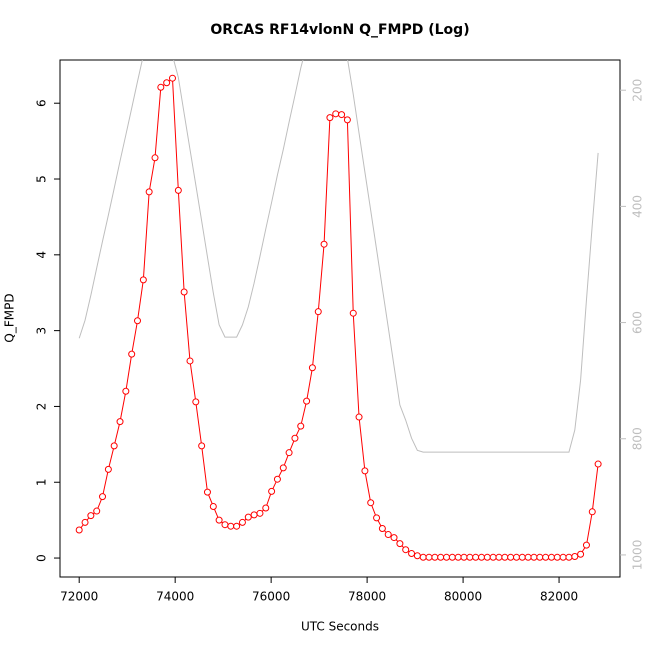 This screenshot has width=650, height=654. What do you see at coordinates (79, 597) in the screenshot?
I see `x-tick-label: 72000` at bounding box center [79, 597].